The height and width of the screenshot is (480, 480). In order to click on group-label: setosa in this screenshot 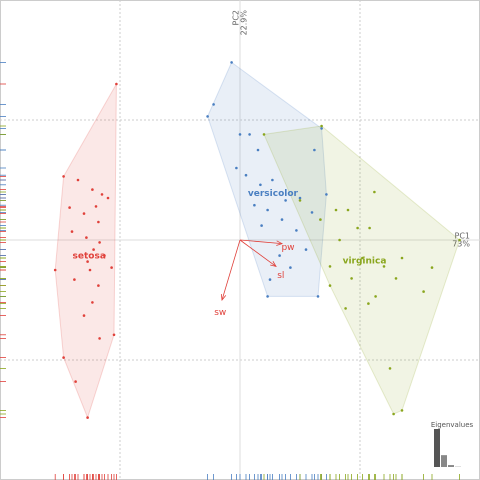, I will do `click(89, 257)`.